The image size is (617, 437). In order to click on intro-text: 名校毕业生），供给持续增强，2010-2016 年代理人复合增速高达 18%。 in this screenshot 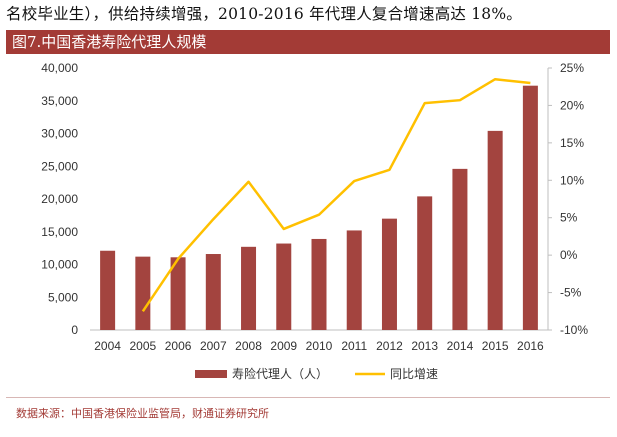, I will do `click(264, 14)`.